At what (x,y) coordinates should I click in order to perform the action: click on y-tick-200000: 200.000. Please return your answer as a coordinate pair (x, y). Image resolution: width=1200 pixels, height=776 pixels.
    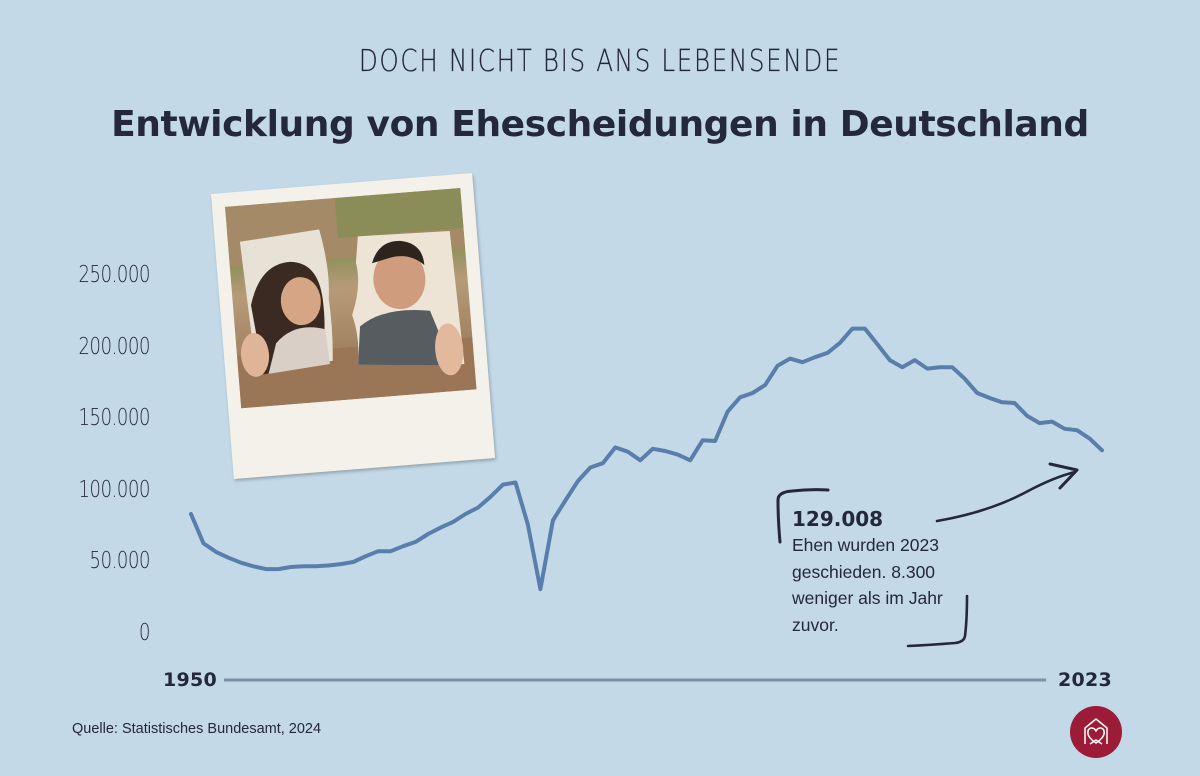
    Looking at the image, I should click on (114, 347).